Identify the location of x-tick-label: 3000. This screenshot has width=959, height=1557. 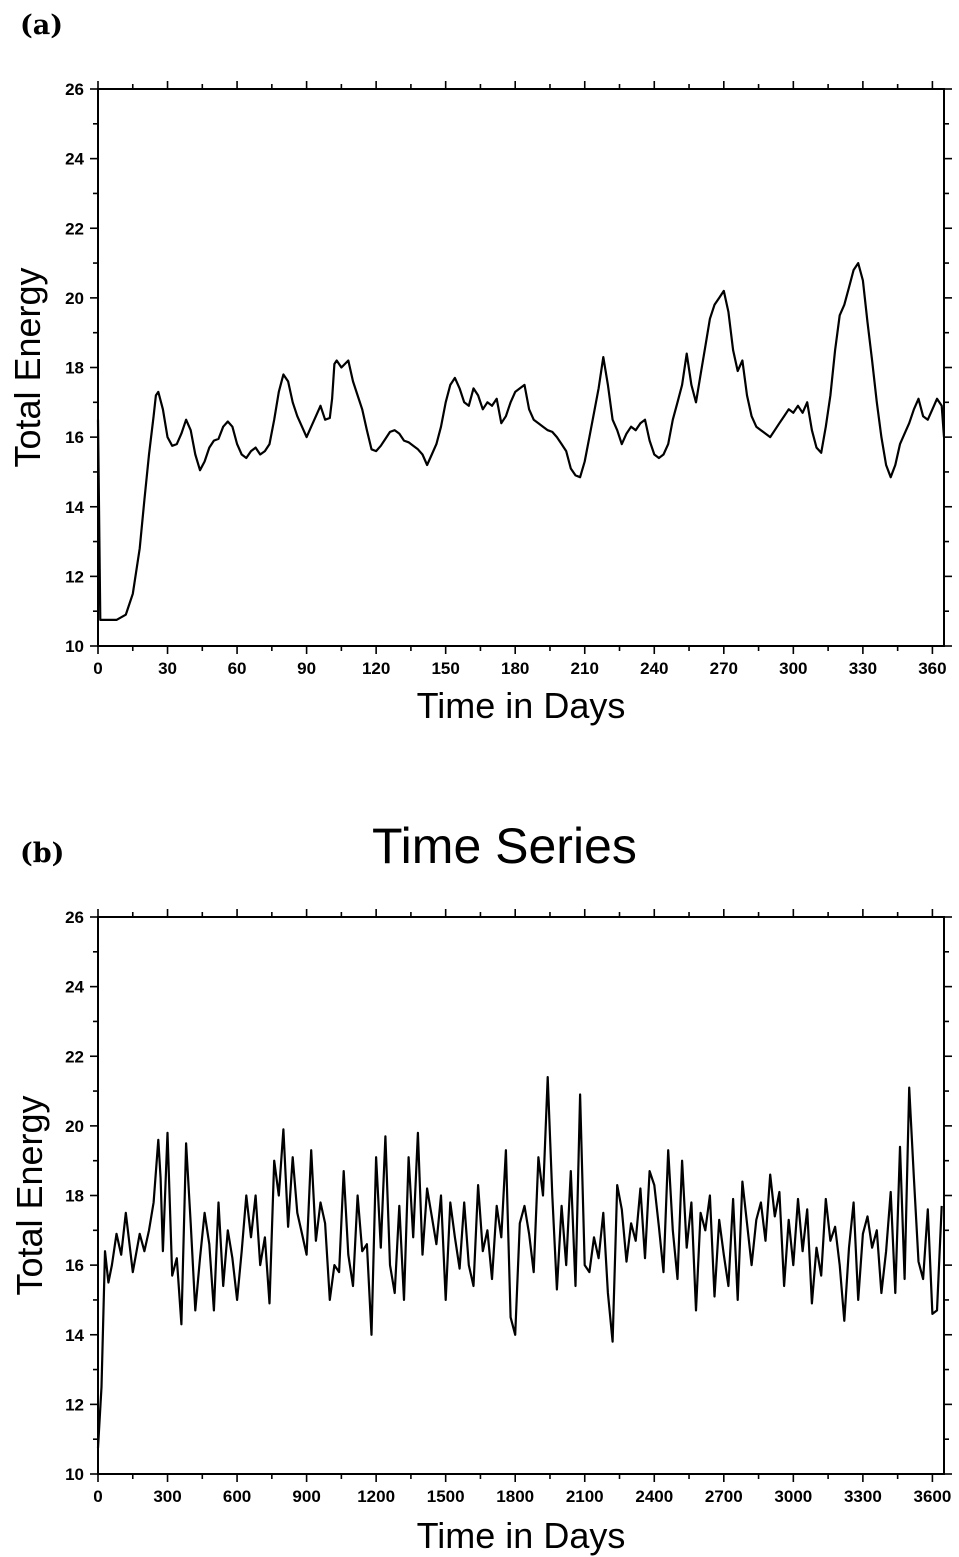
(793, 1496).